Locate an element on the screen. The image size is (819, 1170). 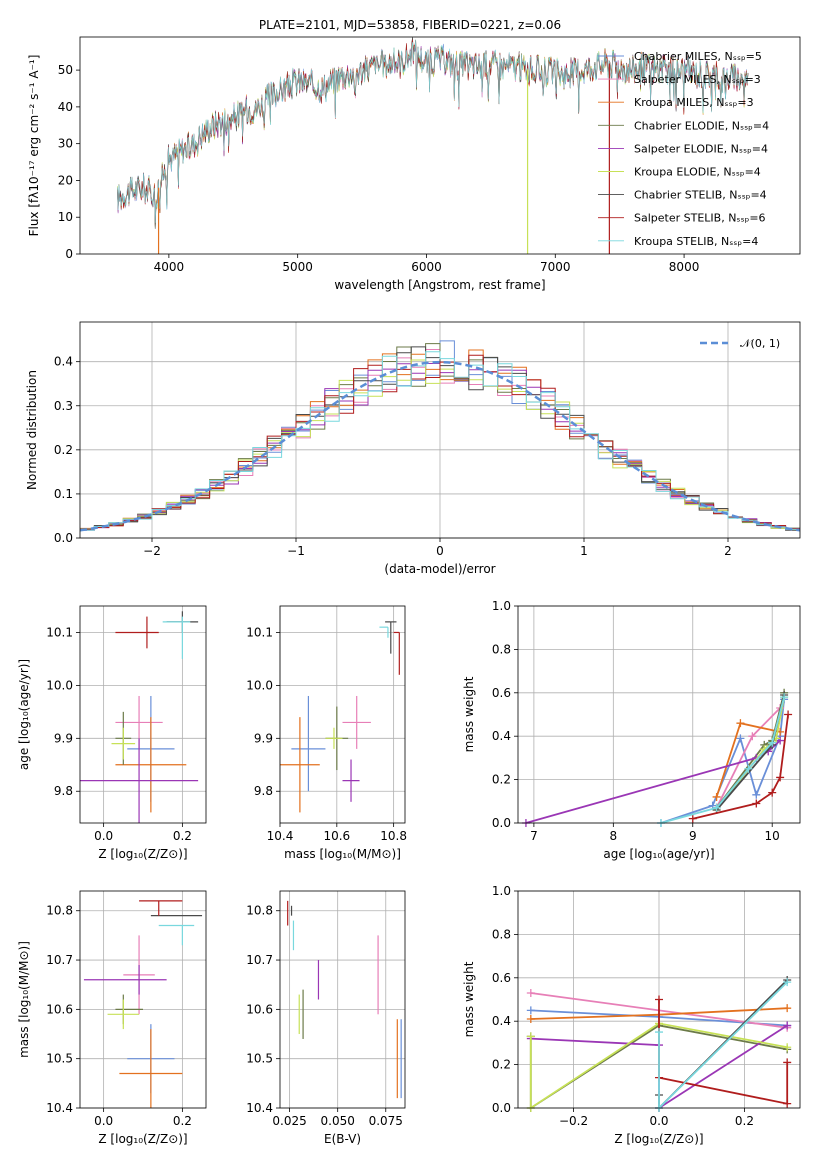
y-tick-label: 50 is located at coordinates (65, 70).